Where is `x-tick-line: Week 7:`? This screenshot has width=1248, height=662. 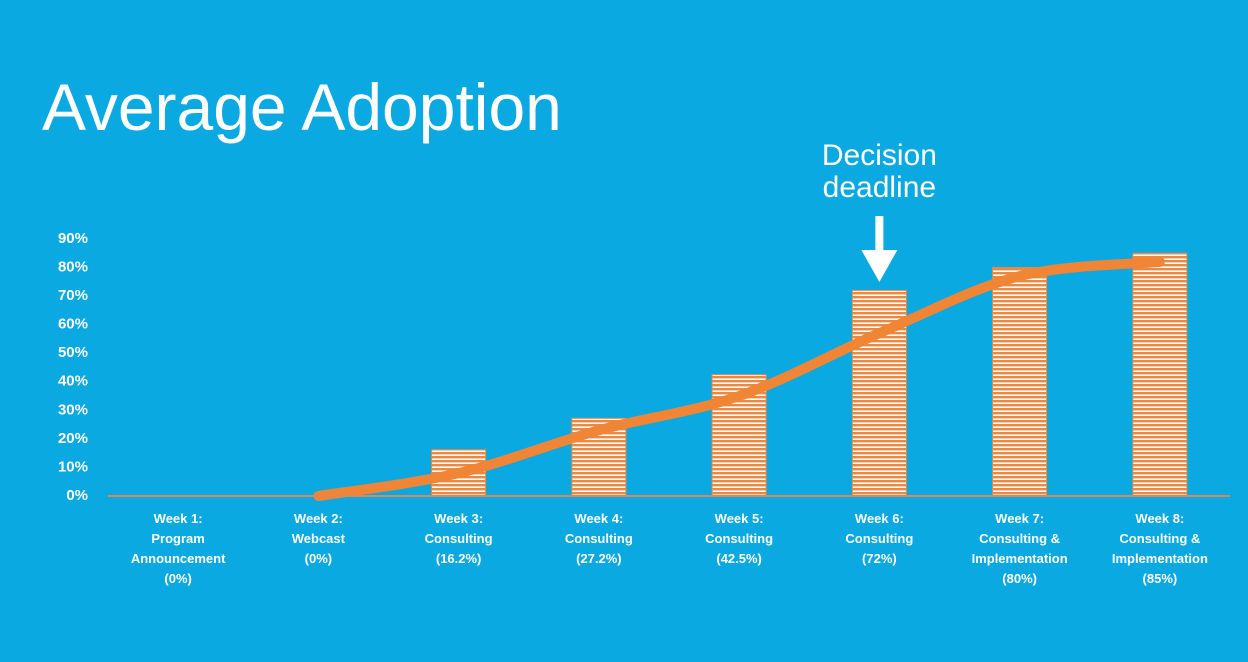
x-tick-line: Week 7: is located at coordinates (1019, 518).